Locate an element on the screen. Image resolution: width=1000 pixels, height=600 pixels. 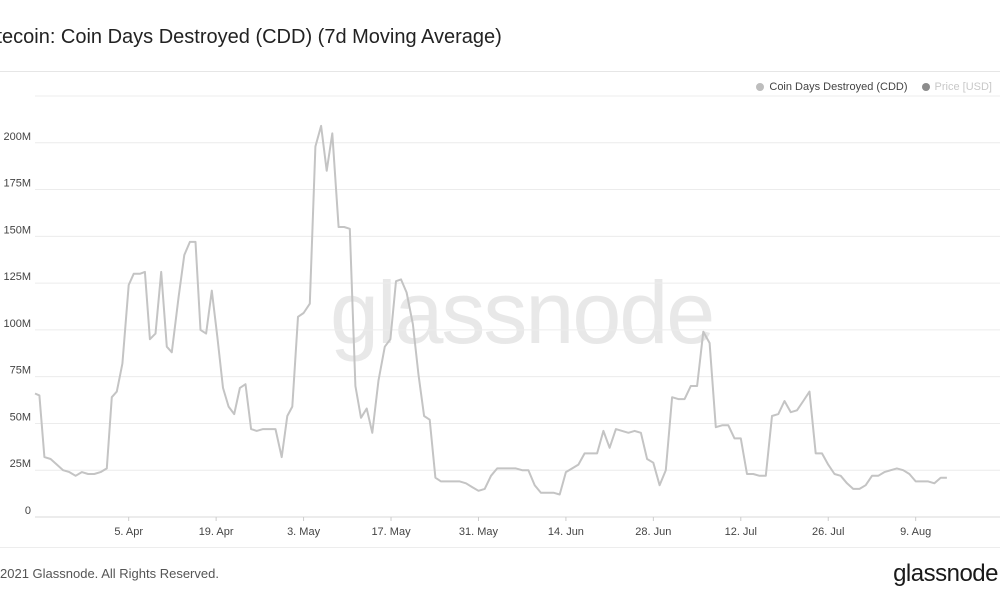
y-axis-ticks: 0 25M 50M 75M 100M 125M 150M 175M 200M is located at coordinates (17, 324).